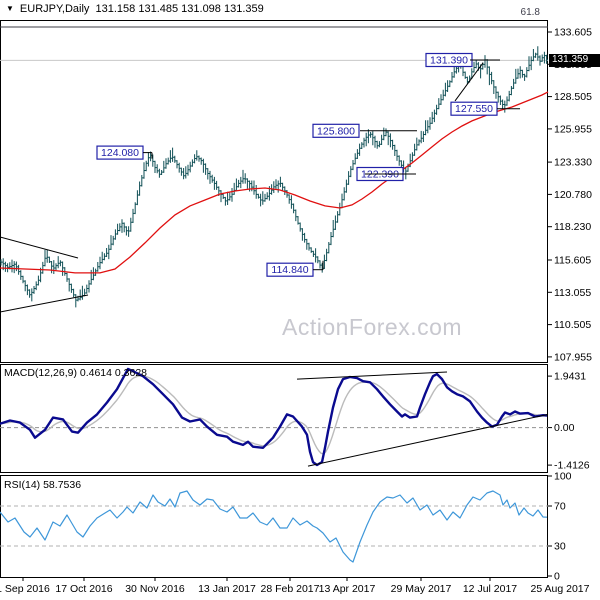 Image resolution: width=600 pixels, height=600 pixels. Describe the element at coordinates (573, 97) in the screenshot. I see `y-axis-tick-label: 128.505` at that location.